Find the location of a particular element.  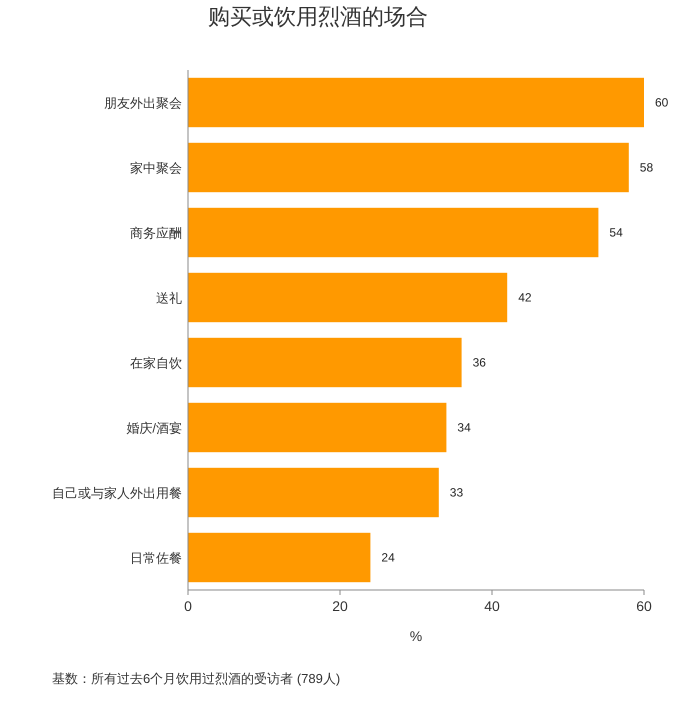

y-tick-label: 自己或与家人外出用餐 is located at coordinates (117, 493).